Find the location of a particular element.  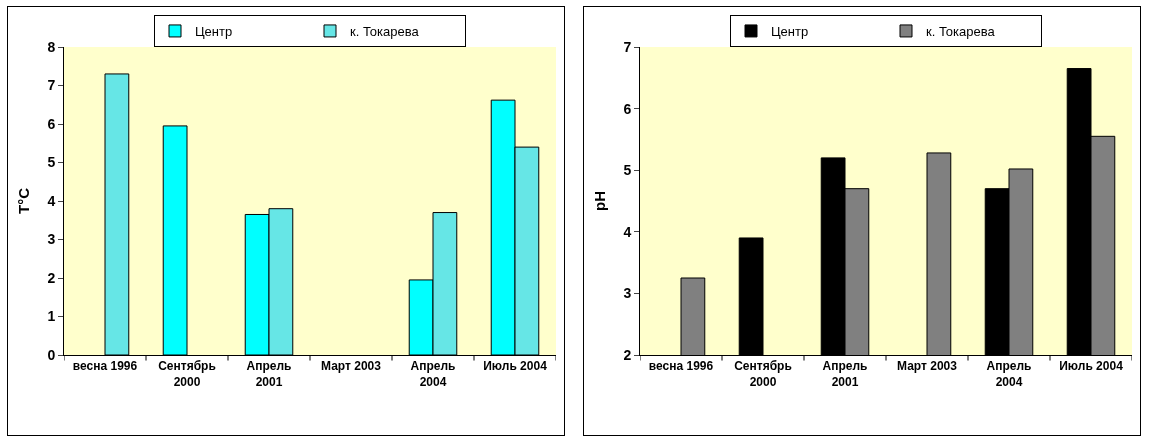

y-axis-title: pH is located at coordinates (599, 201).